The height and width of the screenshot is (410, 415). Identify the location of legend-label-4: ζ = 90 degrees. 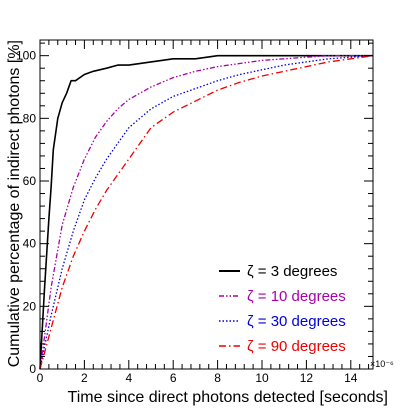
(296, 346).